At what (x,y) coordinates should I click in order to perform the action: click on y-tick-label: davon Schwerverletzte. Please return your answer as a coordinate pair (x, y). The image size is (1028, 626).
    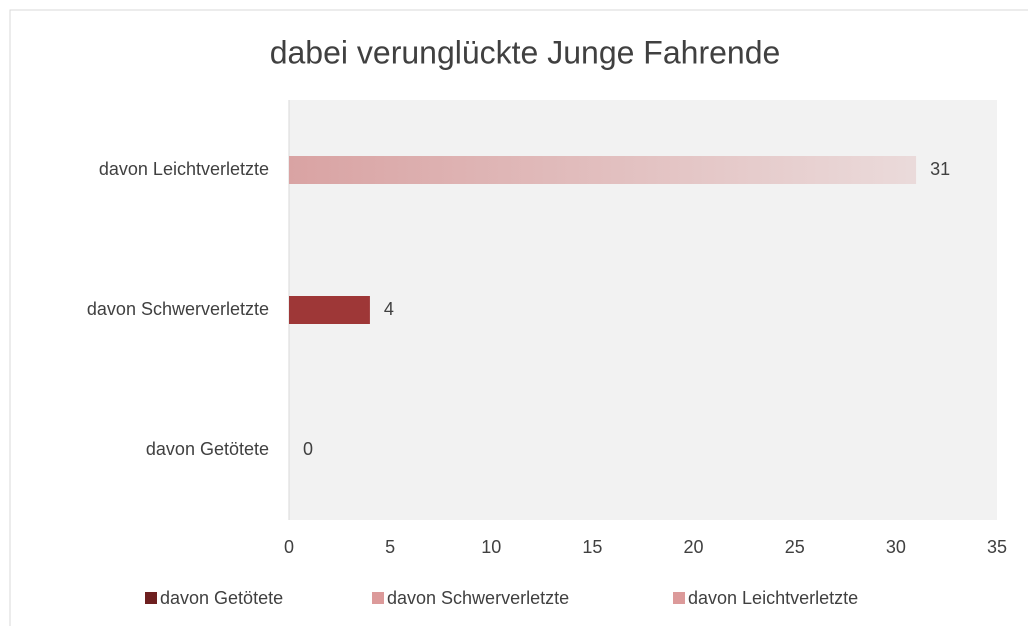
    Looking at the image, I should click on (178, 309).